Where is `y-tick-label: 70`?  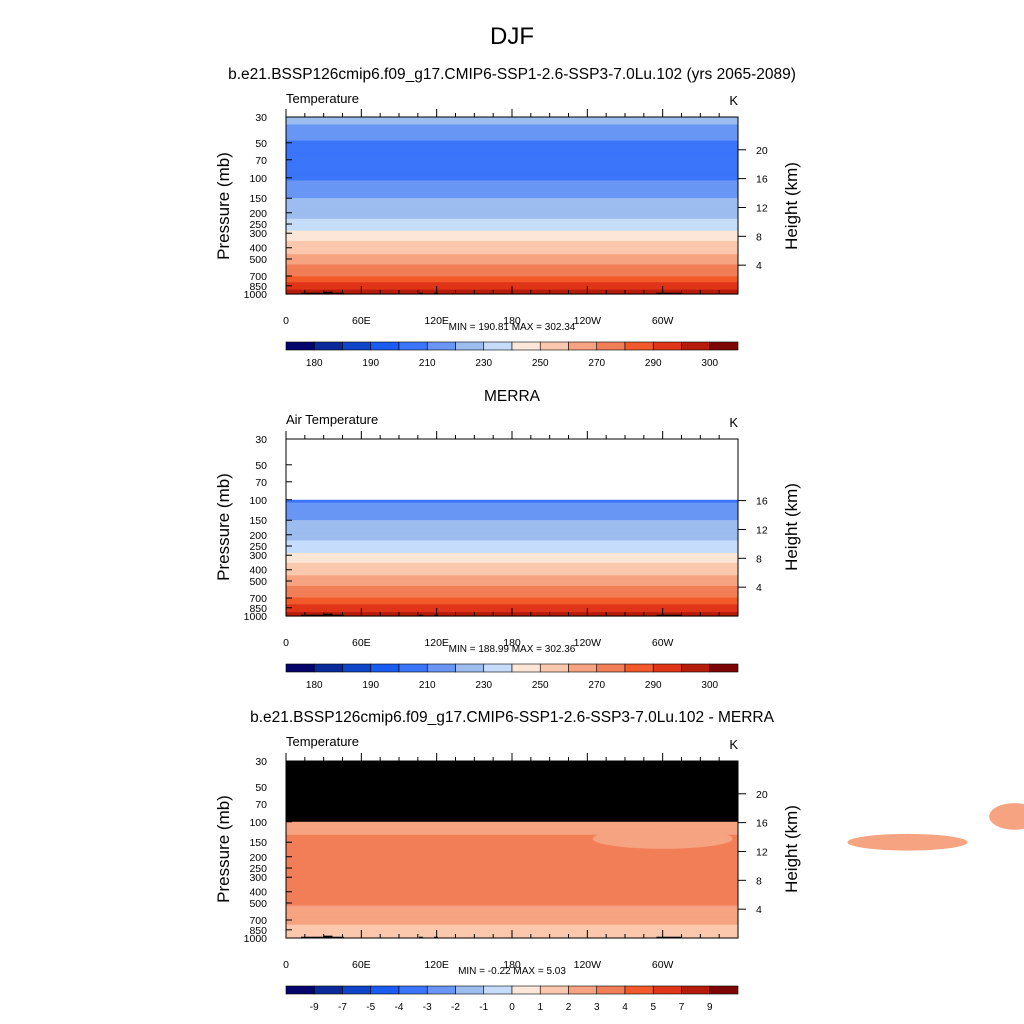
y-tick-label: 70 is located at coordinates (261, 483).